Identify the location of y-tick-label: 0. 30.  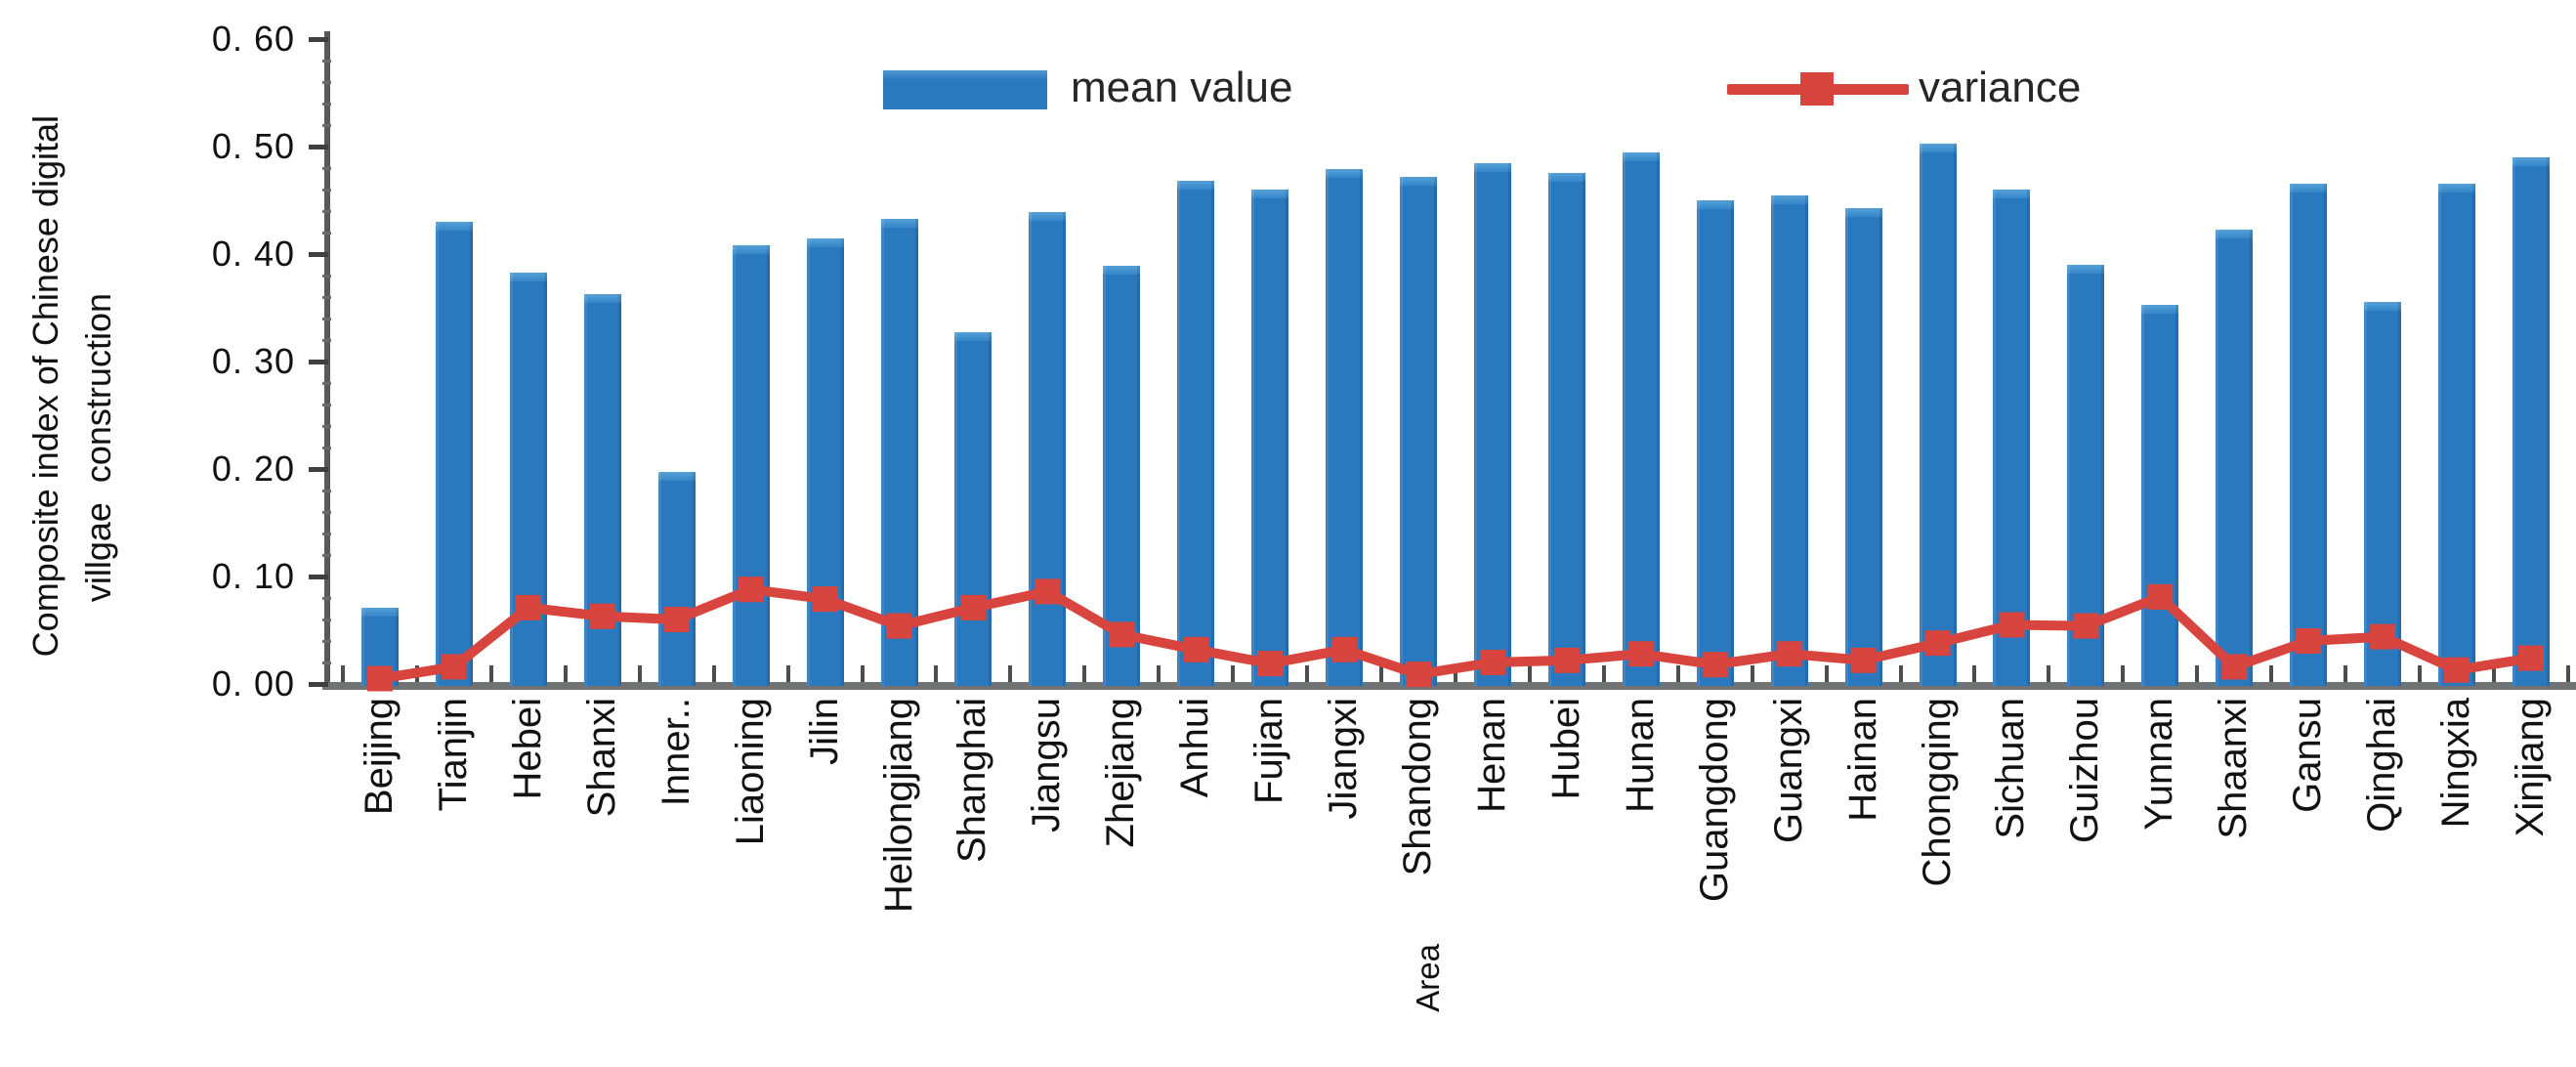
(253, 361).